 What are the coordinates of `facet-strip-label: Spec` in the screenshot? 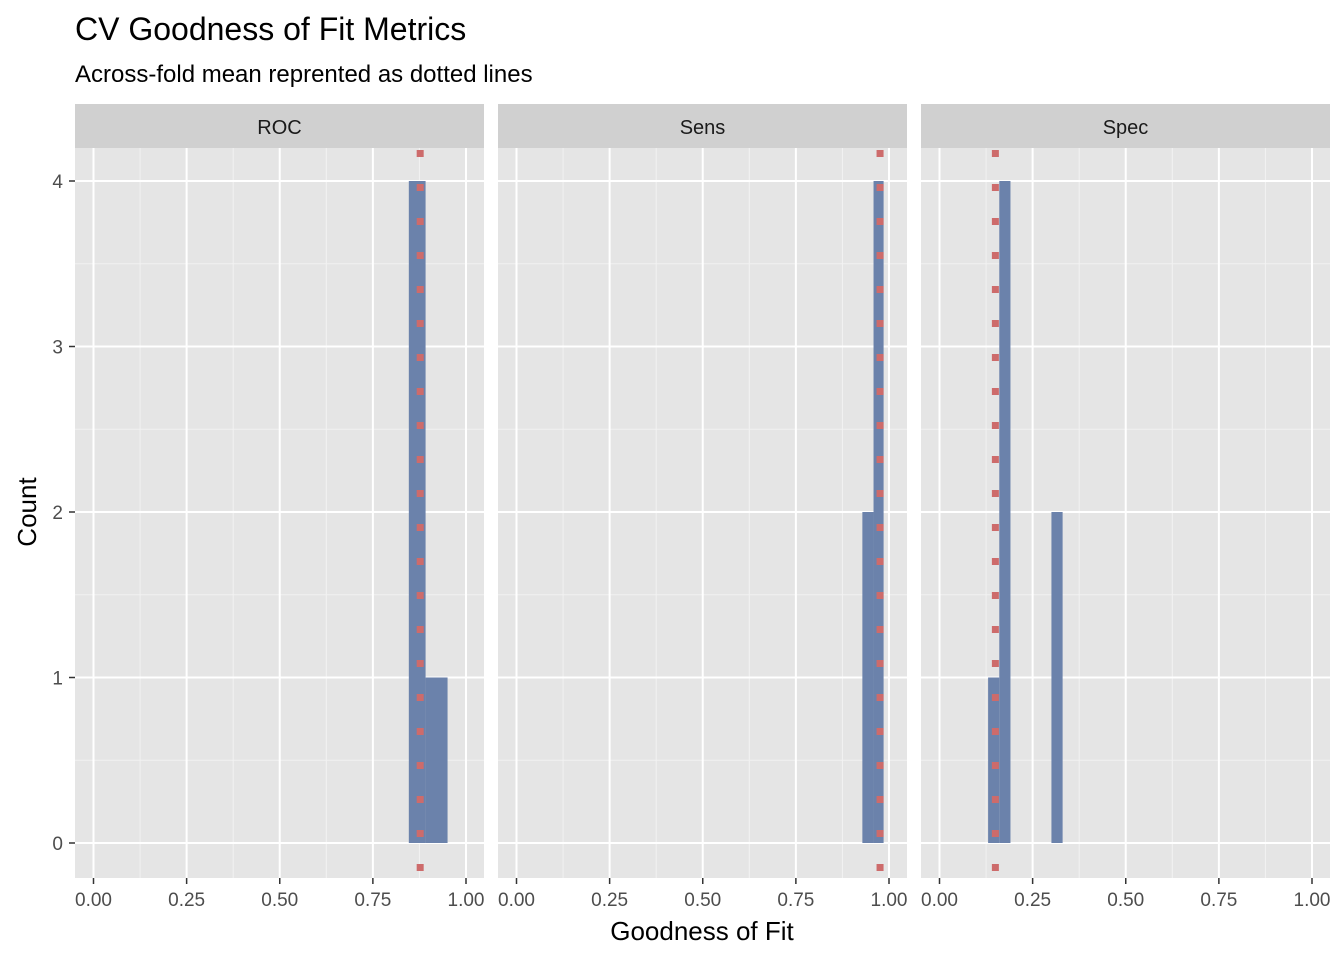 It's located at (1126, 128).